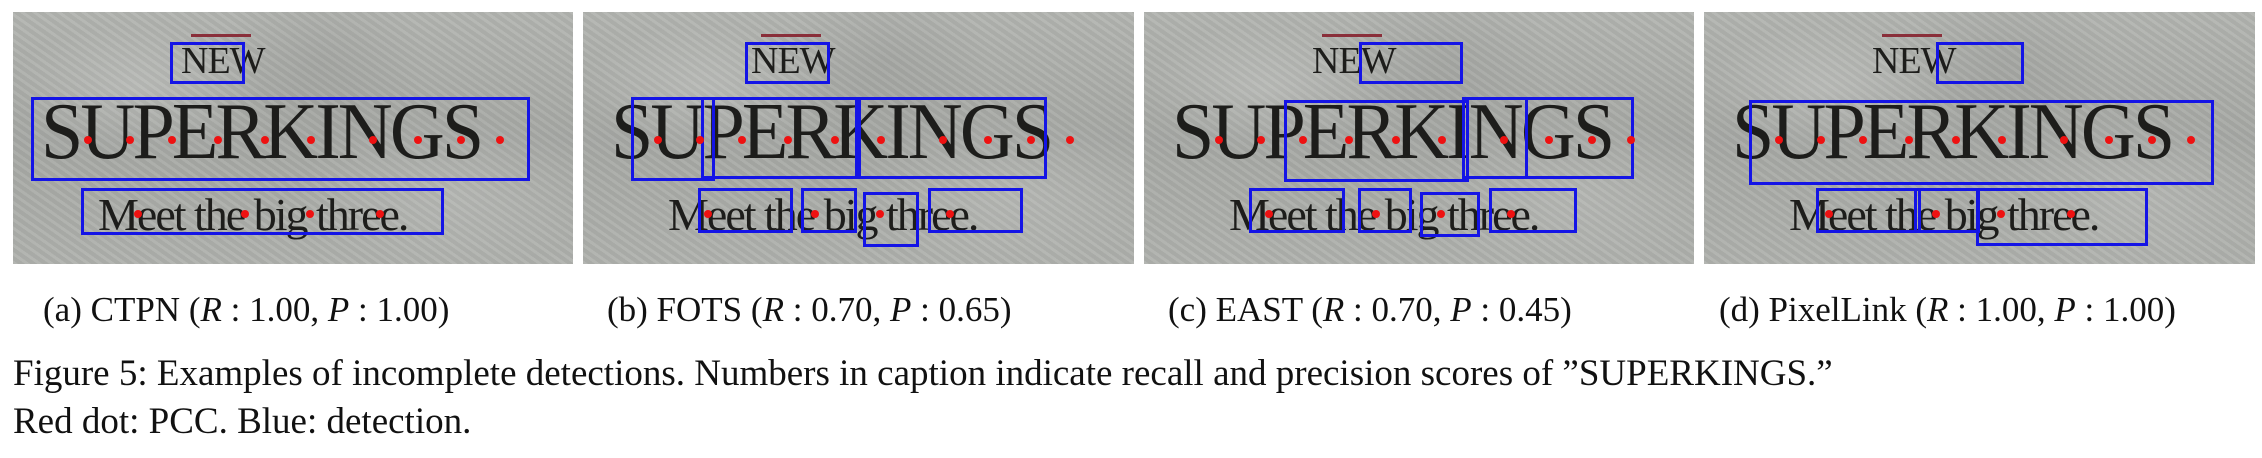 The image size is (2262, 458). I want to click on subcaption-method: (c) EAST, so click(1235, 309).